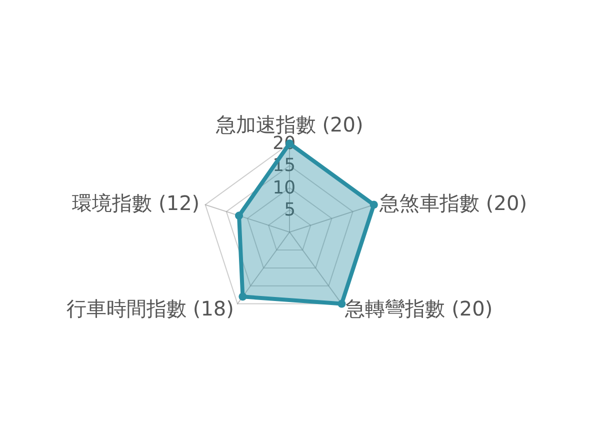 The image size is (591, 422). What do you see at coordinates (284, 187) in the screenshot?
I see `y-tick-label: 10` at bounding box center [284, 187].